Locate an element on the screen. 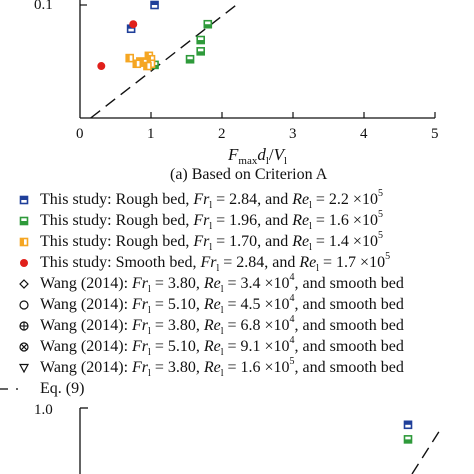  legend-label-part: = 5.10, is located at coordinates (177, 304).